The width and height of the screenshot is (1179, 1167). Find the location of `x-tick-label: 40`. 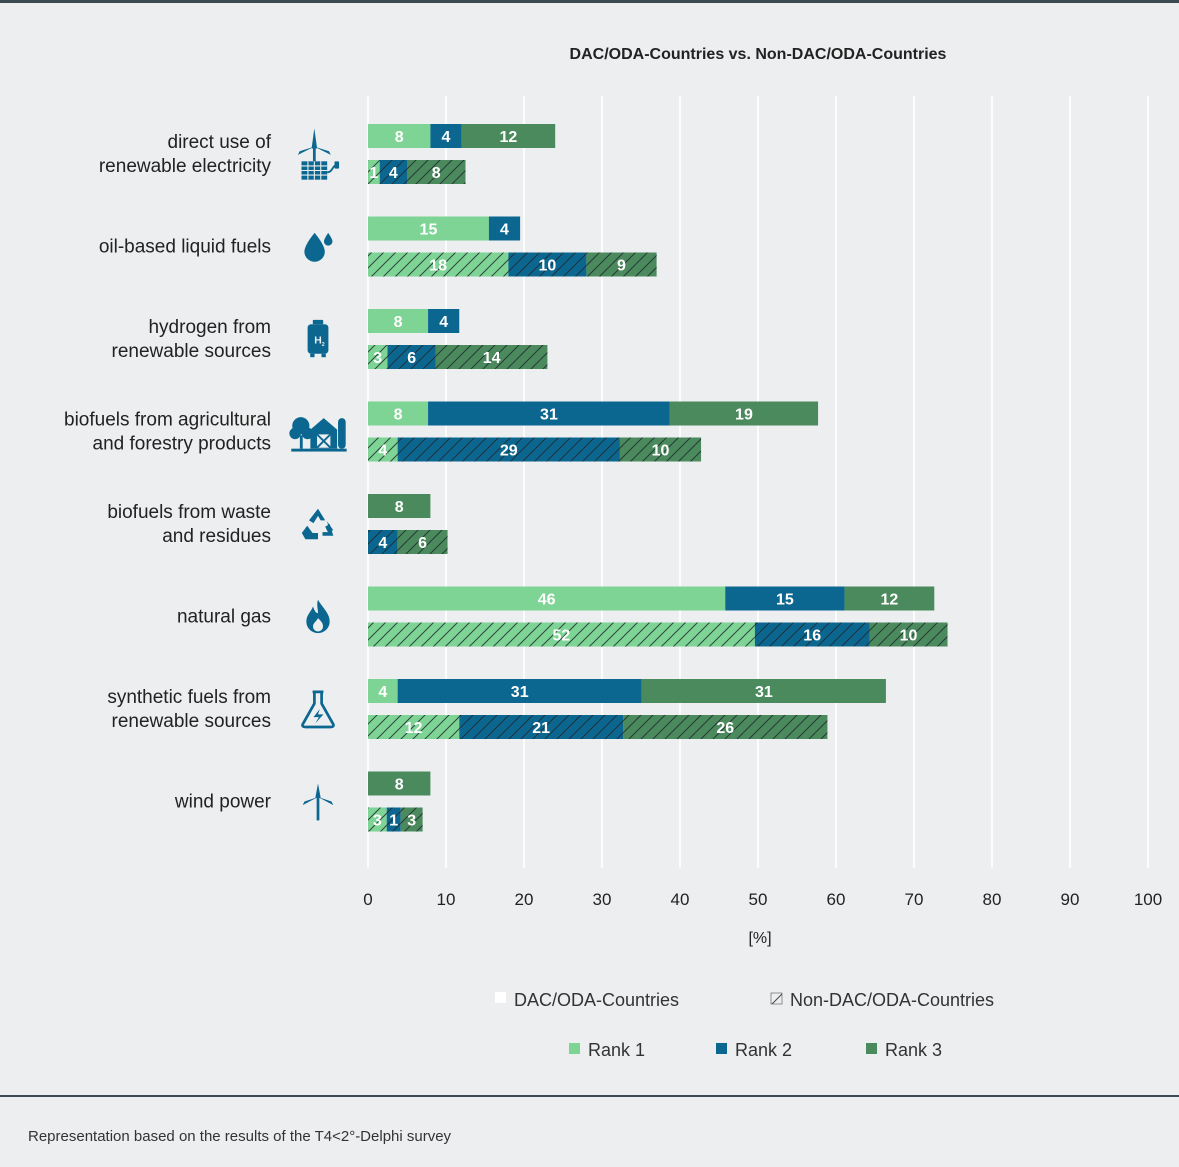

x-tick-label: 40 is located at coordinates (680, 899).